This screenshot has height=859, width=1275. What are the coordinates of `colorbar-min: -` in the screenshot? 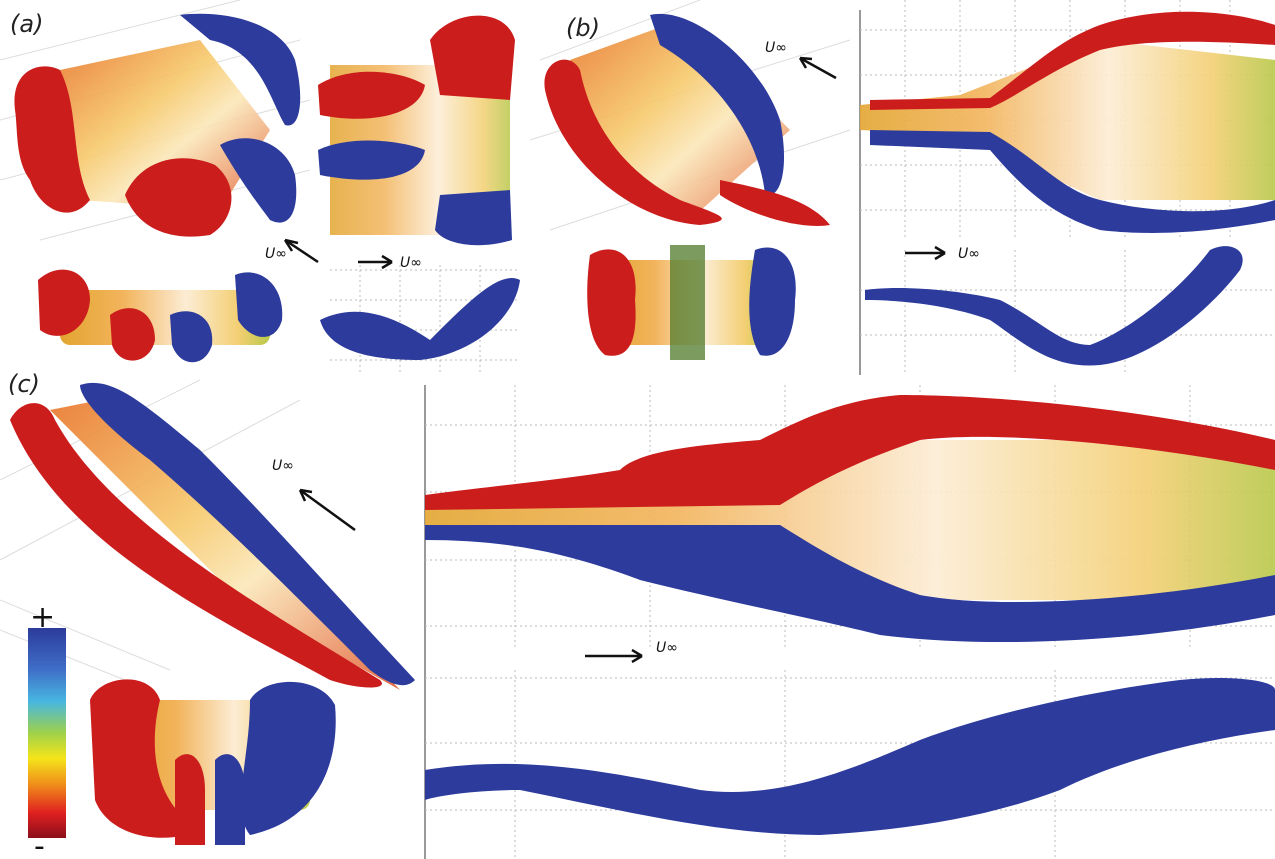 It's located at (39, 844).